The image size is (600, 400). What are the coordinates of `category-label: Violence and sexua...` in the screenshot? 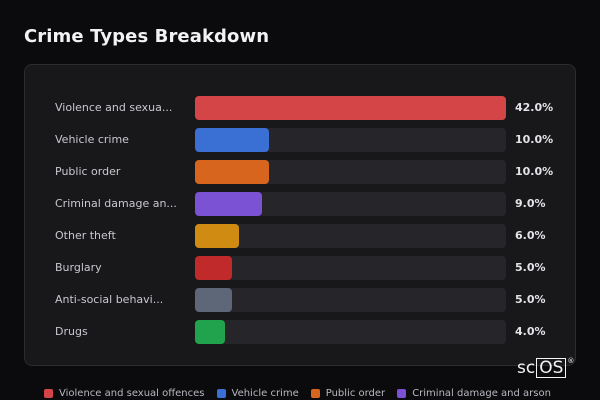 It's located at (114, 107).